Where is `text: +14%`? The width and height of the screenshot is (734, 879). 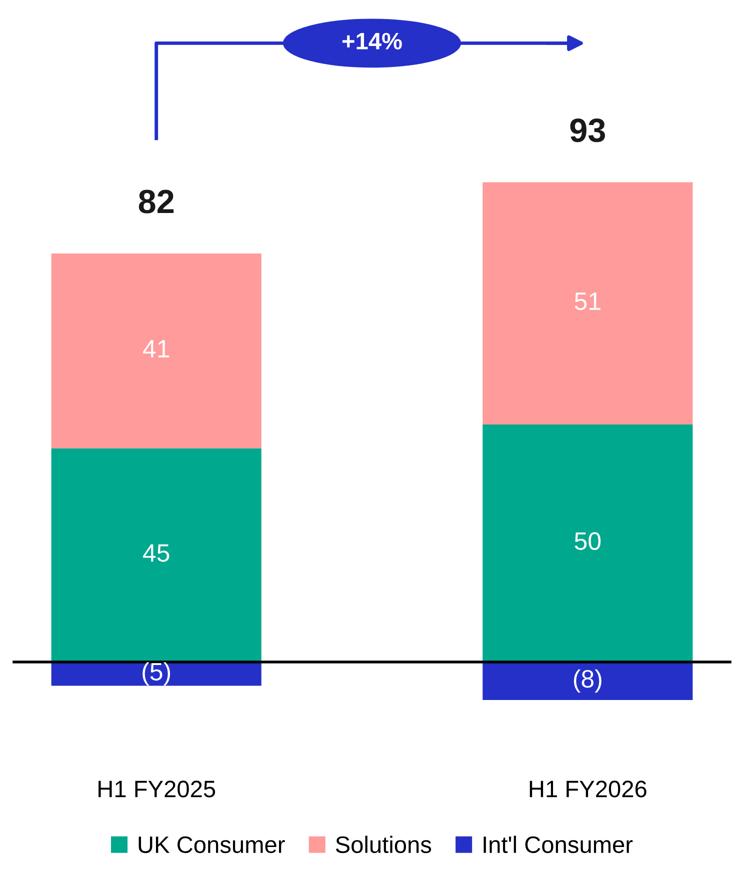
text: +14% is located at coordinates (372, 41).